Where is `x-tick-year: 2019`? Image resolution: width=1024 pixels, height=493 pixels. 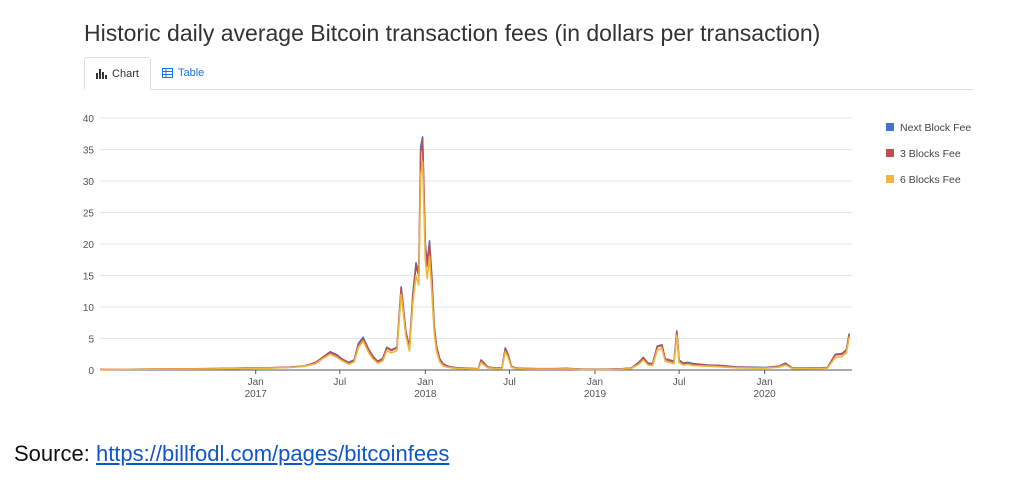 x-tick-year: 2019 is located at coordinates (595, 394).